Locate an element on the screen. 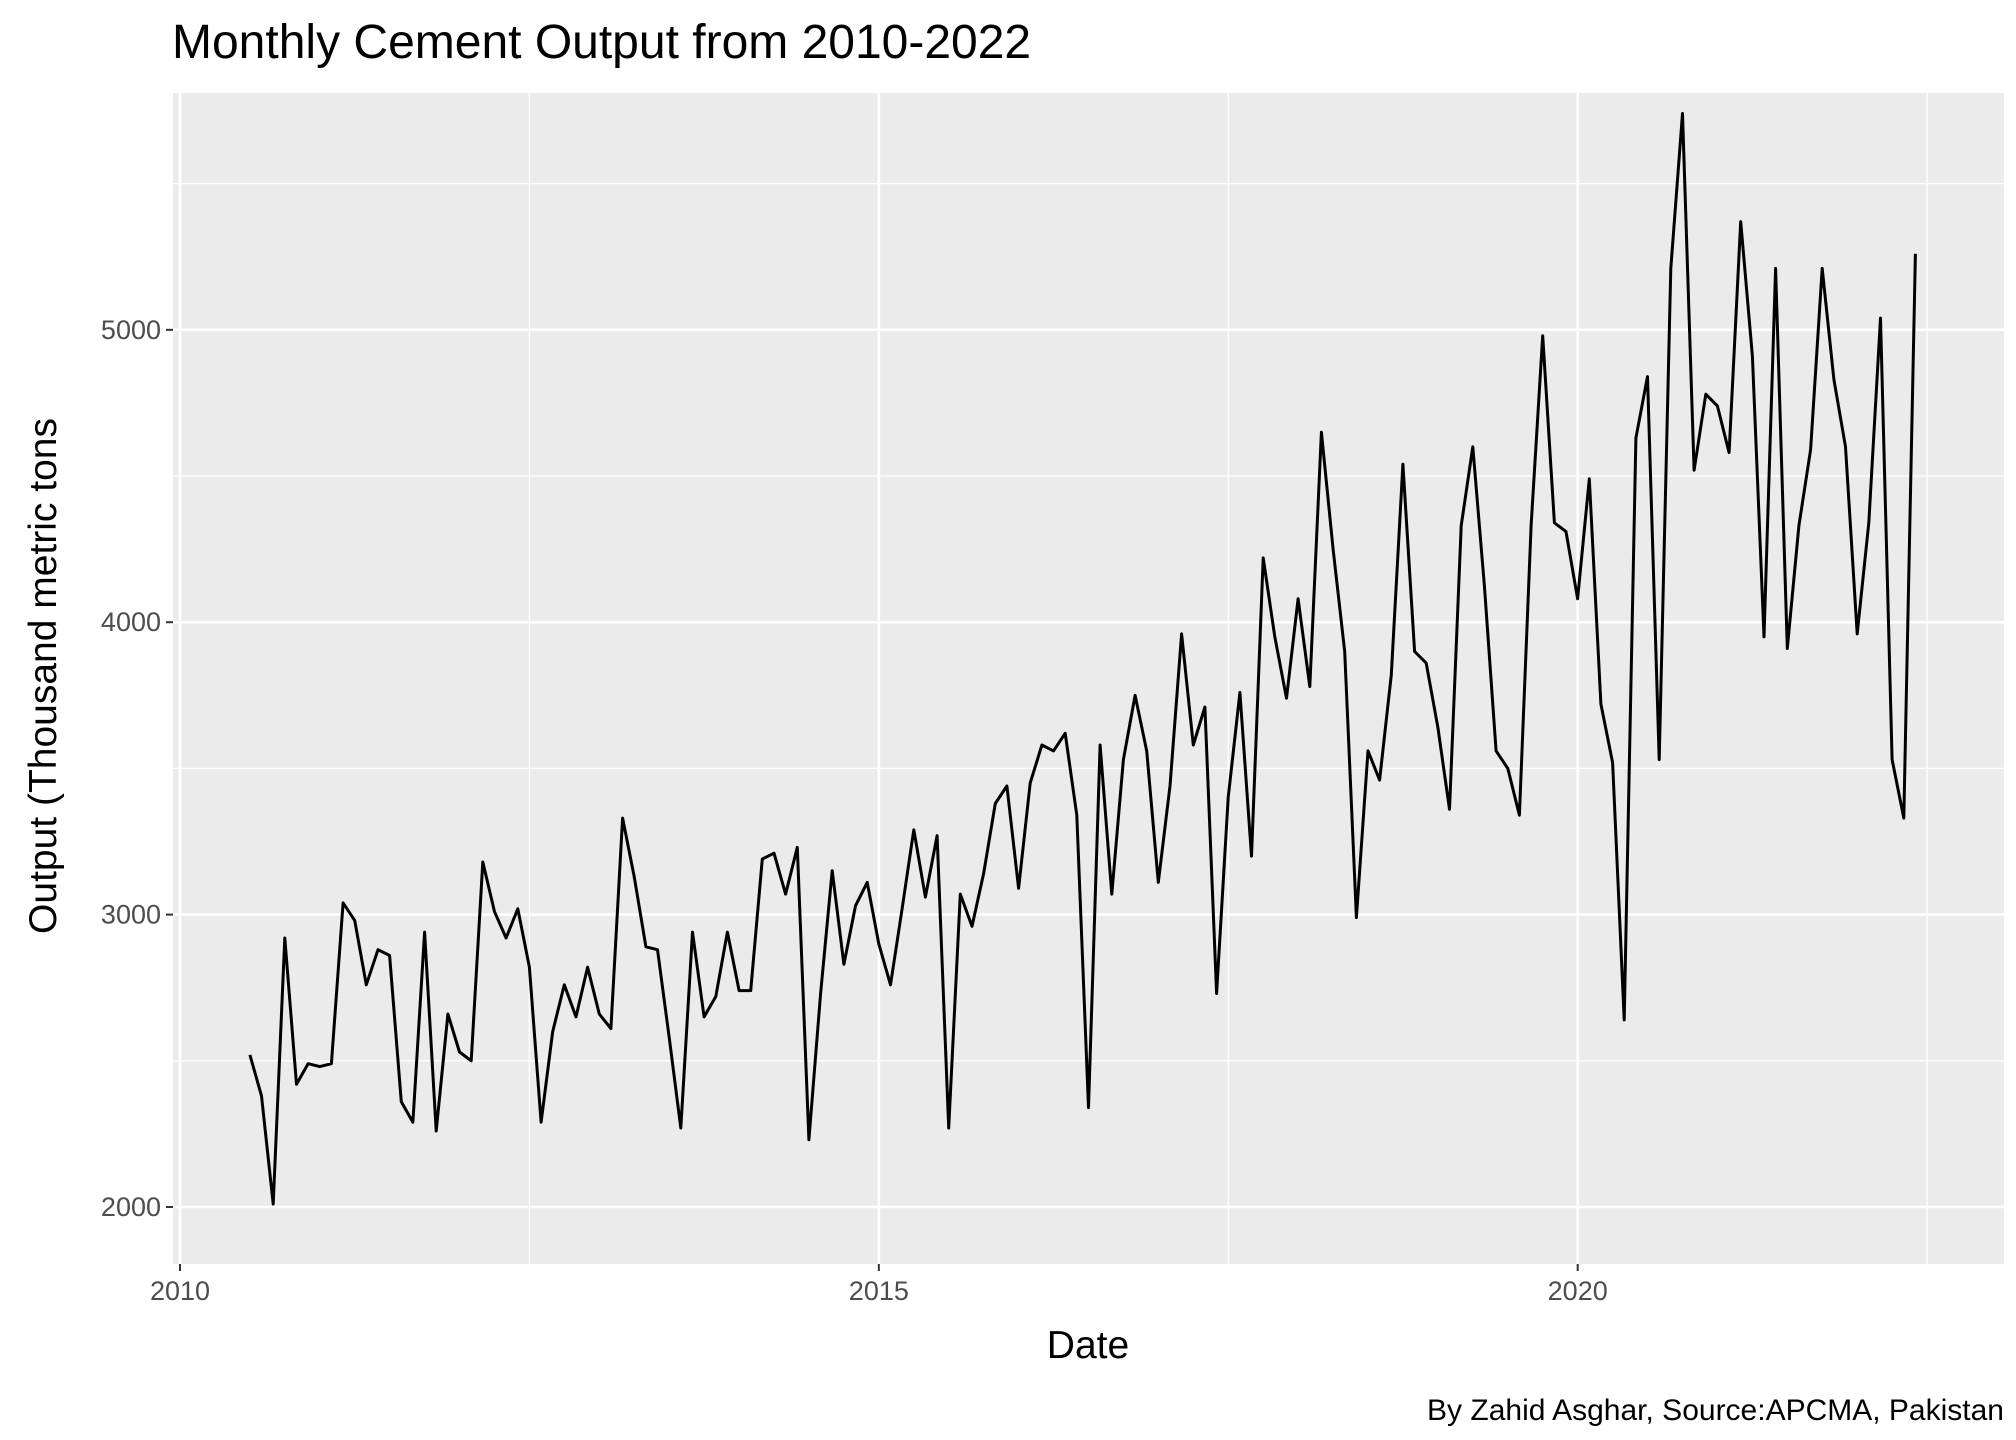 The height and width of the screenshot is (1440, 2016). y-axis-ticks: 2000 3000 4000 5000 is located at coordinates (137, 768).